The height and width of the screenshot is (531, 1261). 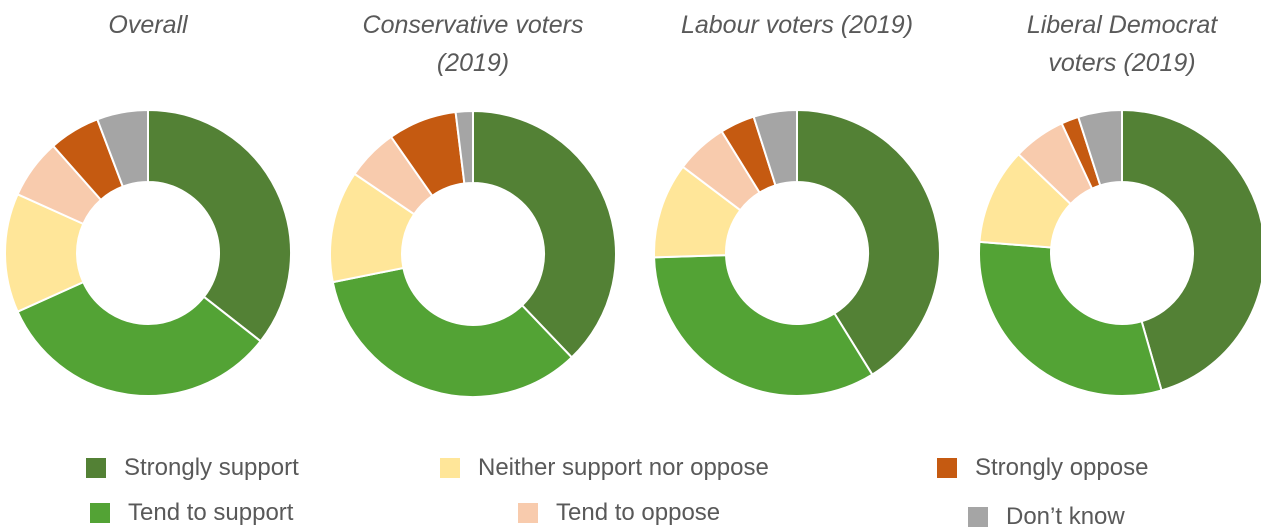 What do you see at coordinates (623, 467) in the screenshot?
I see `legend-label: Neither support nor oppose` at bounding box center [623, 467].